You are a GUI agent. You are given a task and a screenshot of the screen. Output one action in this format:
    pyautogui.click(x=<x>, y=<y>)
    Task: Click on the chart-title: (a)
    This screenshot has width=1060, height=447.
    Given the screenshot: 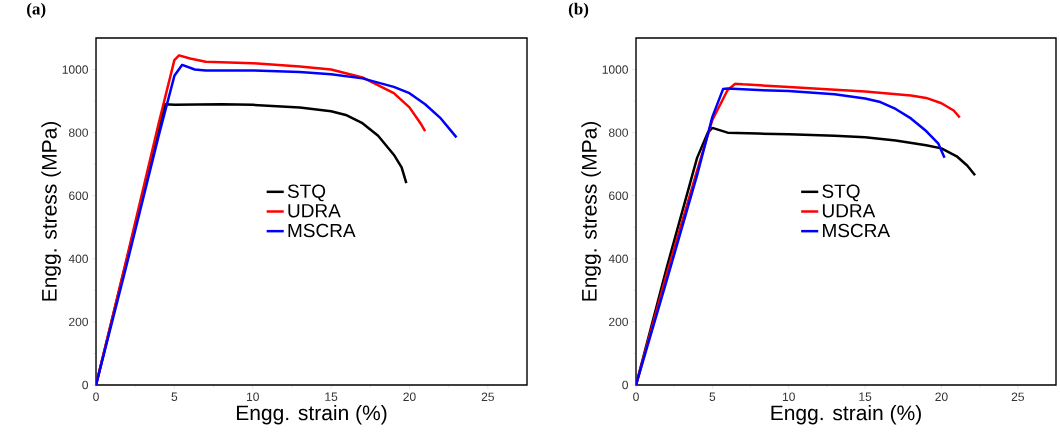 What is the action you would take?
    pyautogui.click(x=36, y=10)
    